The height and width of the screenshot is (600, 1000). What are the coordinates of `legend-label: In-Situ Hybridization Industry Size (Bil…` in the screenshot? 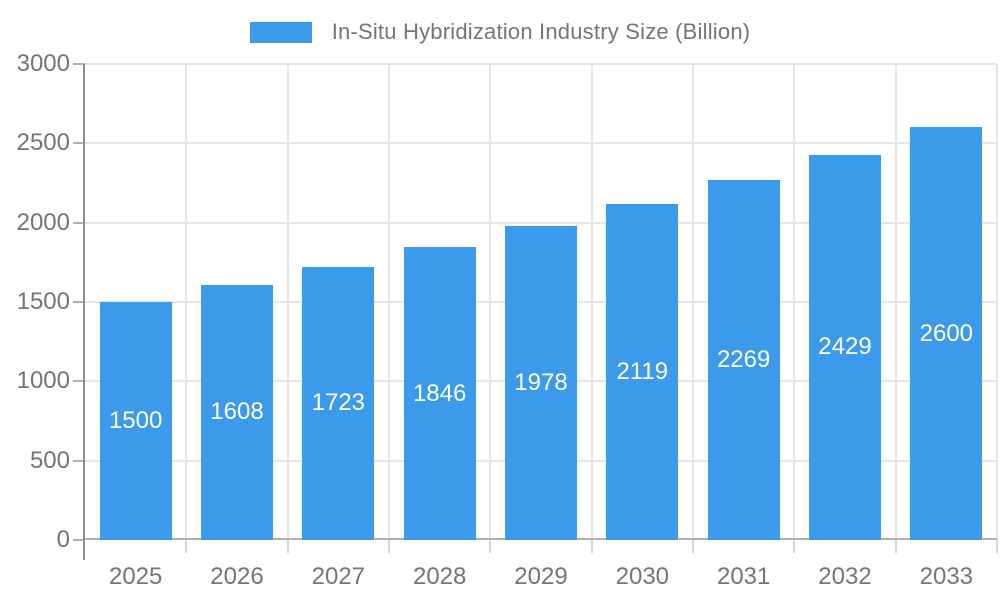 It's located at (541, 31).